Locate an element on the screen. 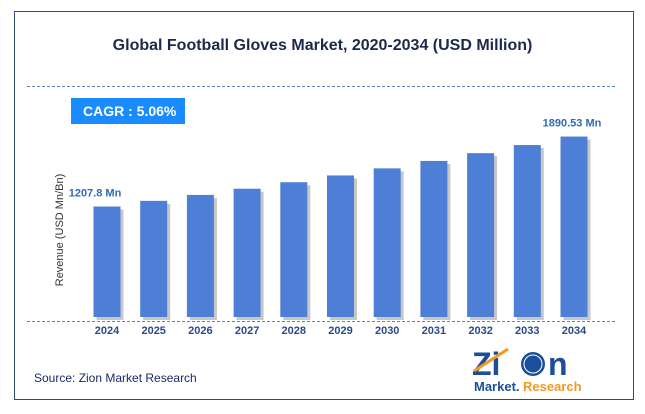 The width and height of the screenshot is (645, 414). x-tick-label: 2027 is located at coordinates (247, 331).